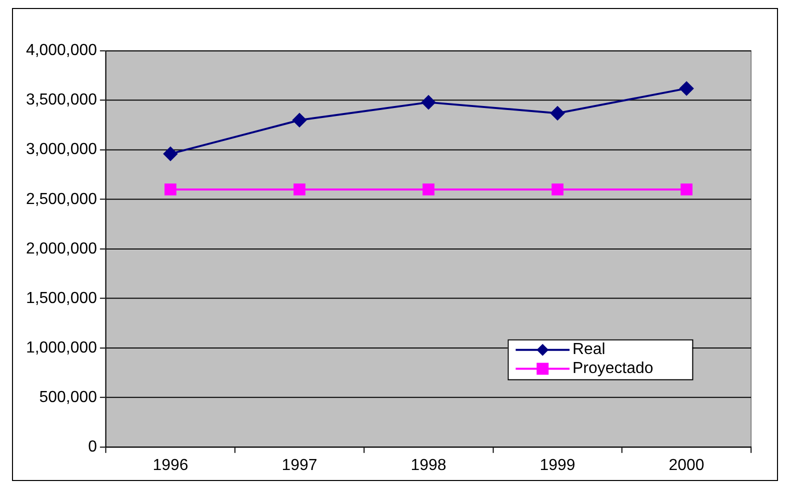 Image resolution: width=786 pixels, height=489 pixels. What do you see at coordinates (589, 349) in the screenshot?
I see `legend-label: Real` at bounding box center [589, 349].